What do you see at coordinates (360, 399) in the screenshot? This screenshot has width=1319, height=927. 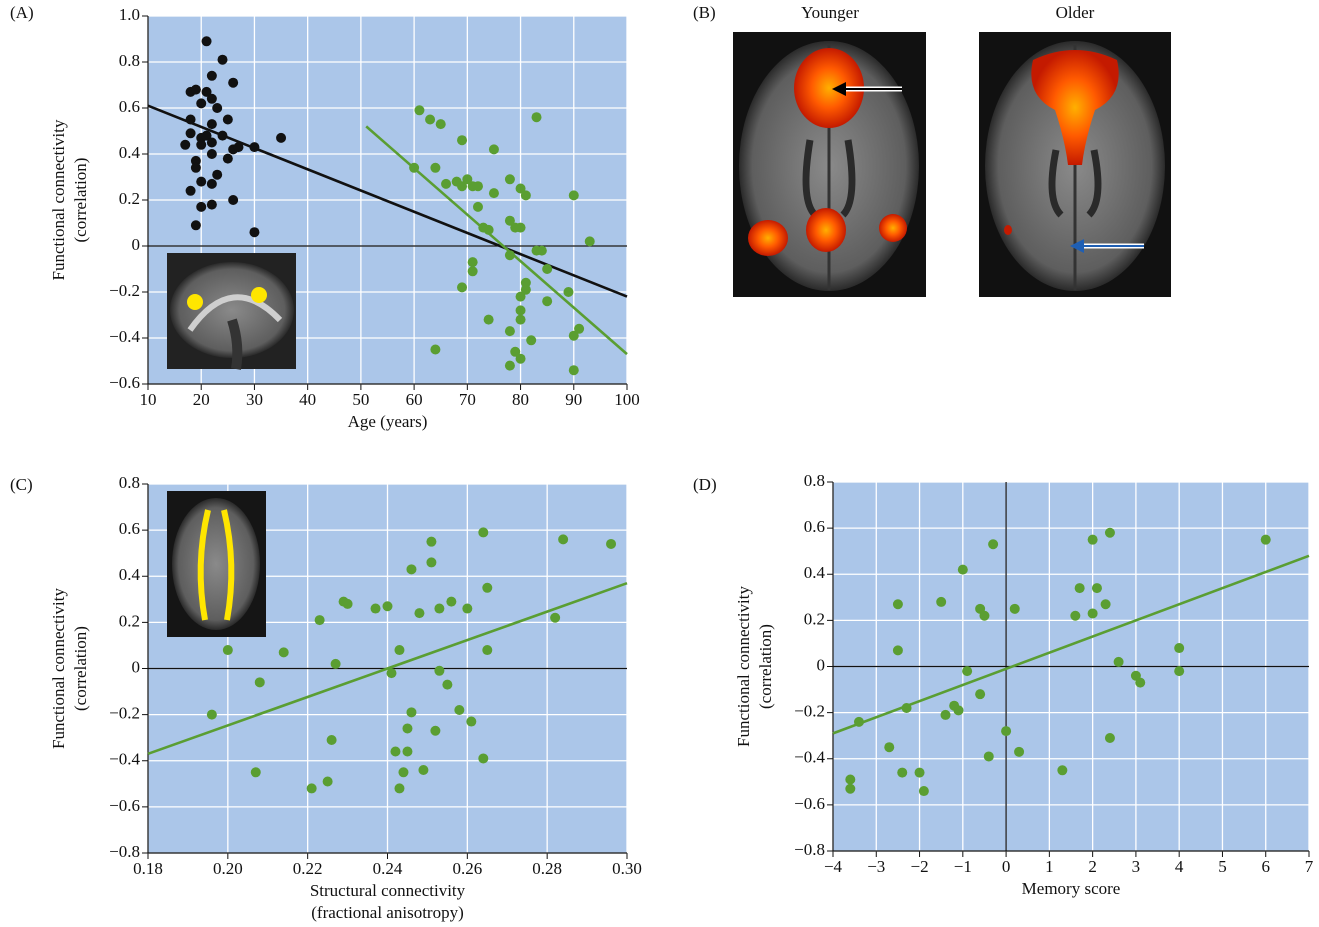 I see `x-tick-label: 50` at bounding box center [360, 399].